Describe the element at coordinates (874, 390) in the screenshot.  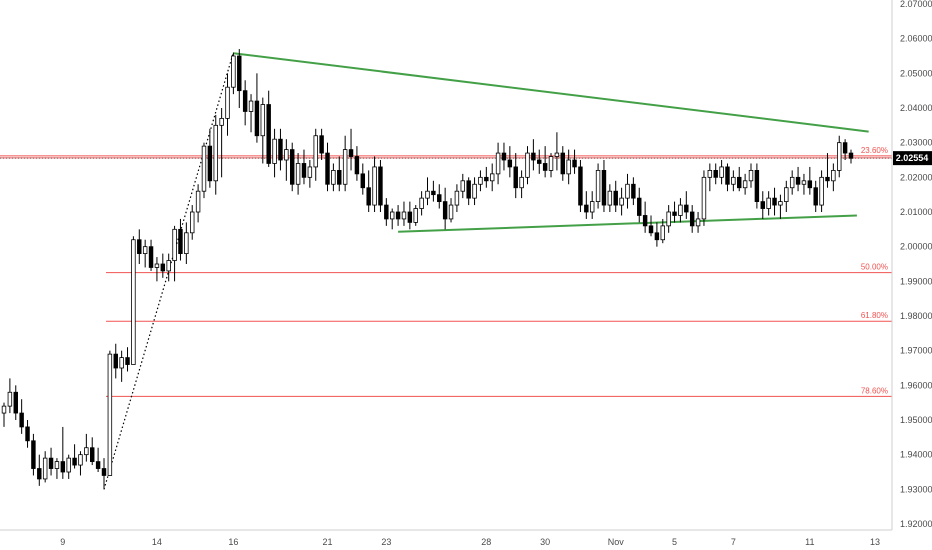
I see `fib-level-label: 78.60%` at that location.